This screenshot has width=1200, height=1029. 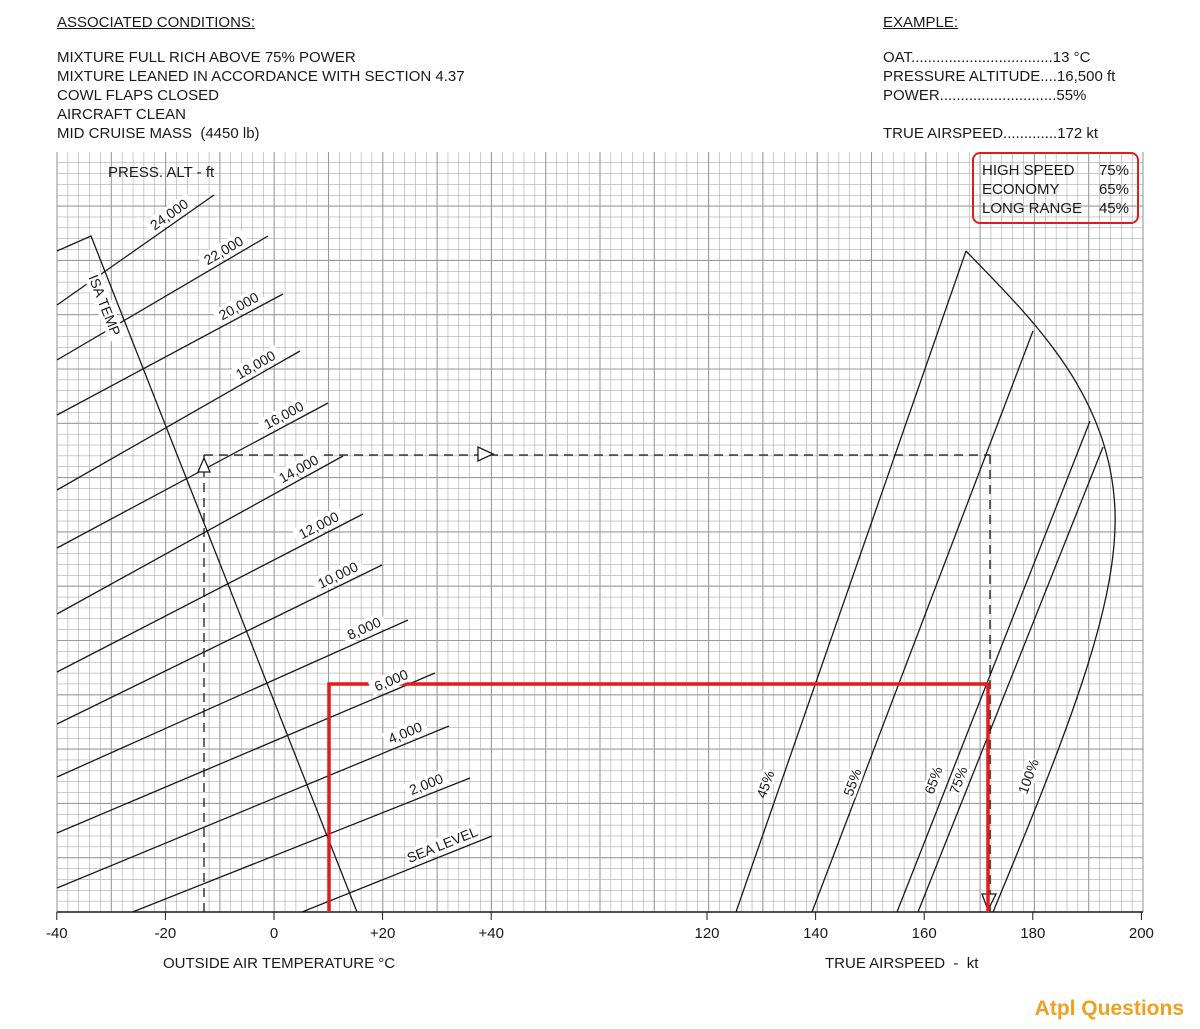 What do you see at coordinates (815, 933) in the screenshot?
I see `tick-label: 140` at bounding box center [815, 933].